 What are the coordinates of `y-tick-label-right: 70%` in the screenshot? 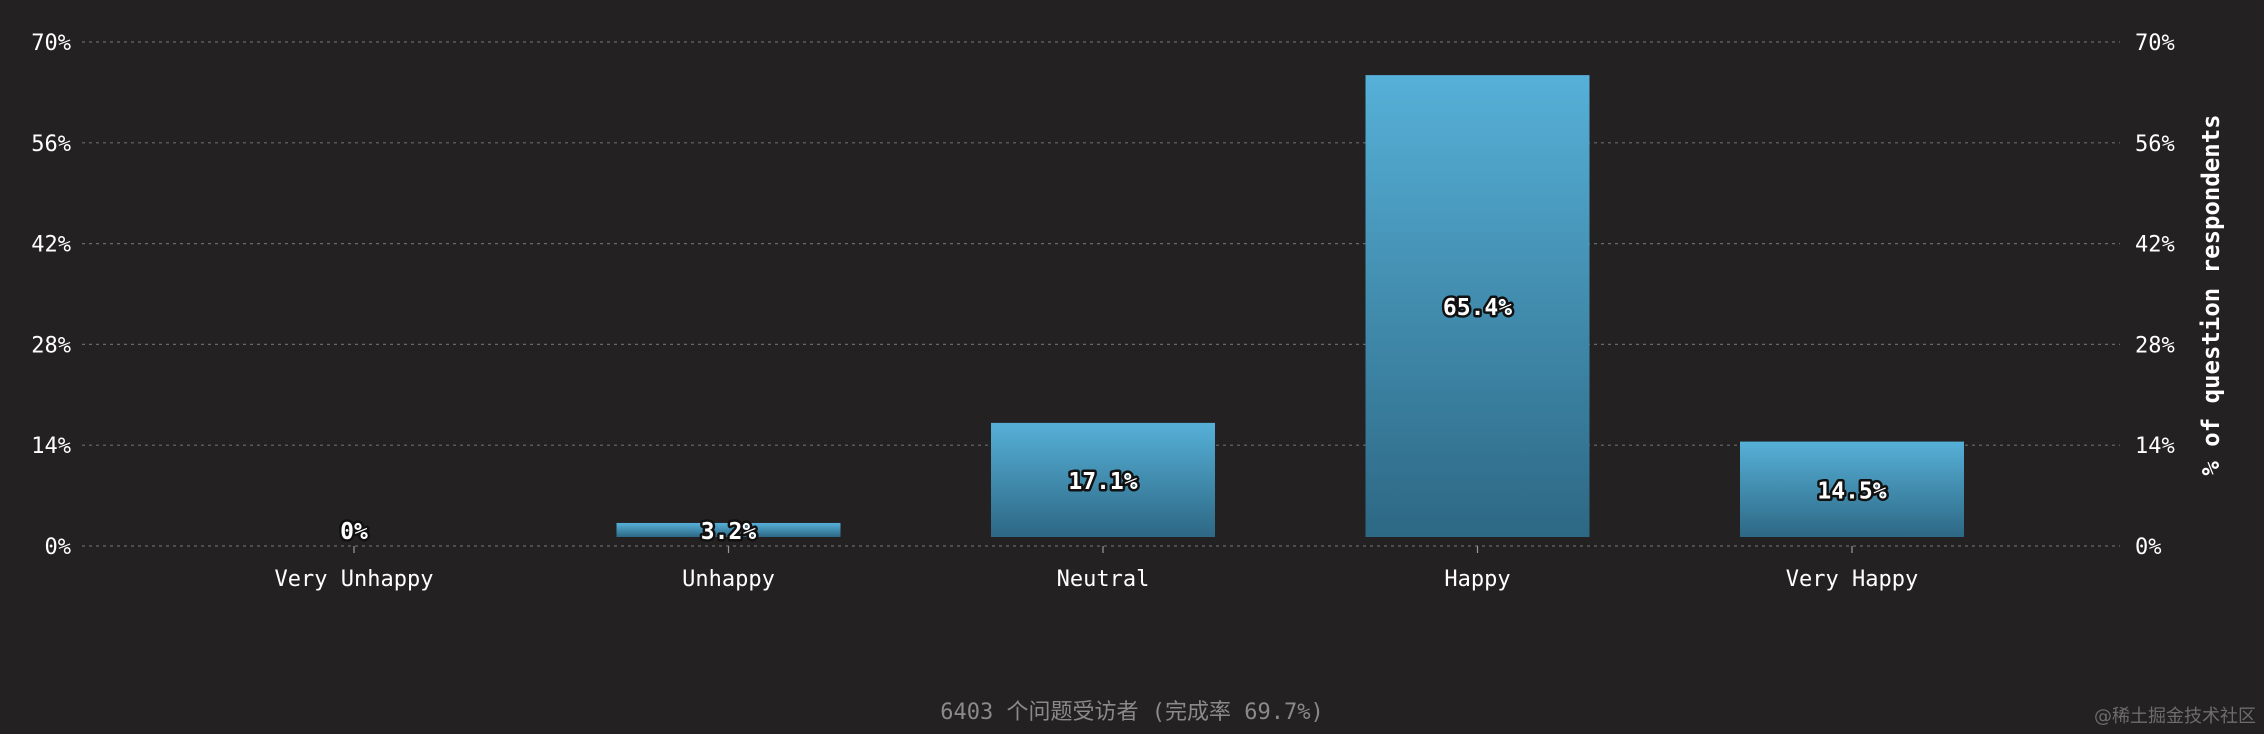 It's located at (2155, 43).